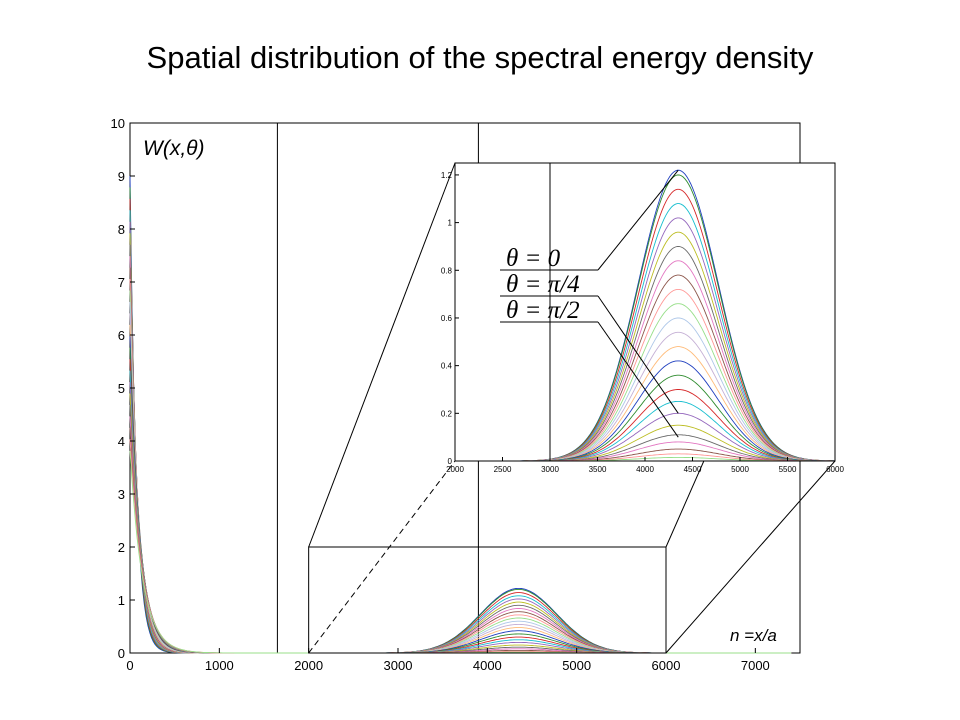 This screenshot has height=720, width=960. I want to click on main-y-tick-label-5: 5, so click(121, 388).